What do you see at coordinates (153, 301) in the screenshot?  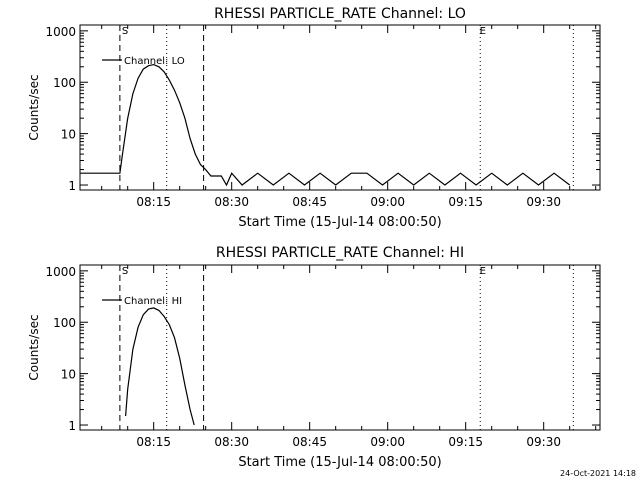 I see `legend-label: Channel: HI` at bounding box center [153, 301].